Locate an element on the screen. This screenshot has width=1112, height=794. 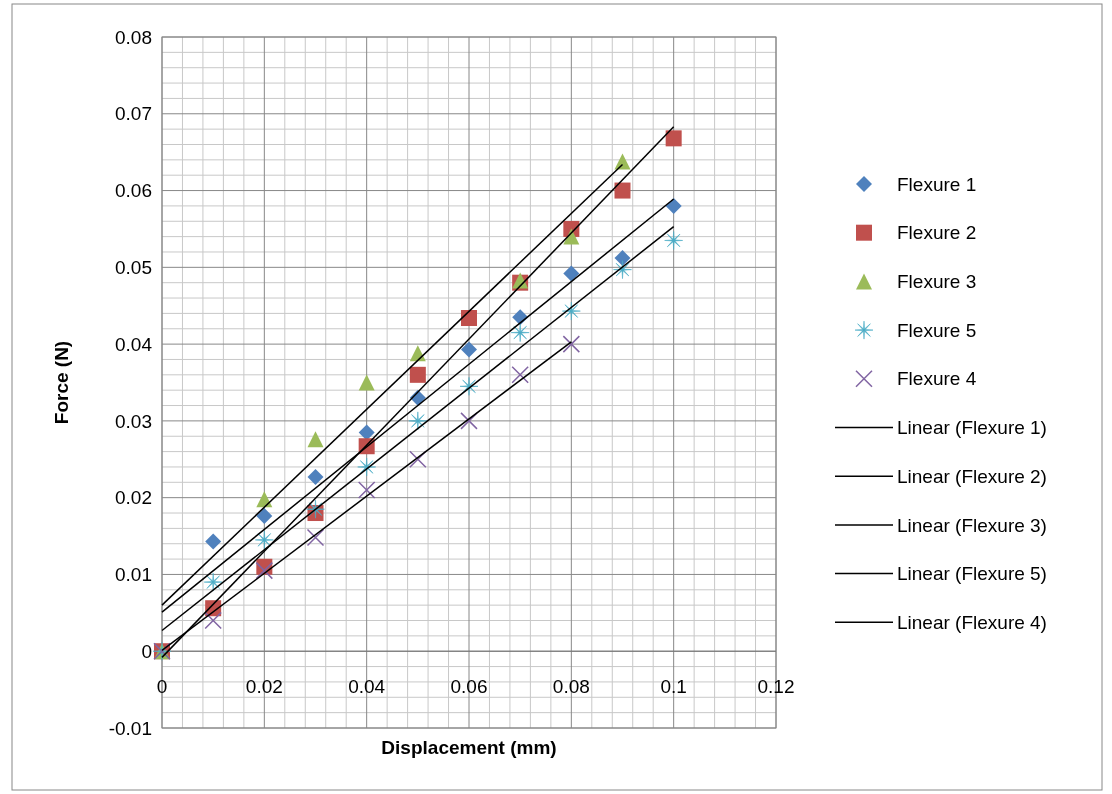
x-axis-title: Displacement (mm) is located at coordinates (469, 747).